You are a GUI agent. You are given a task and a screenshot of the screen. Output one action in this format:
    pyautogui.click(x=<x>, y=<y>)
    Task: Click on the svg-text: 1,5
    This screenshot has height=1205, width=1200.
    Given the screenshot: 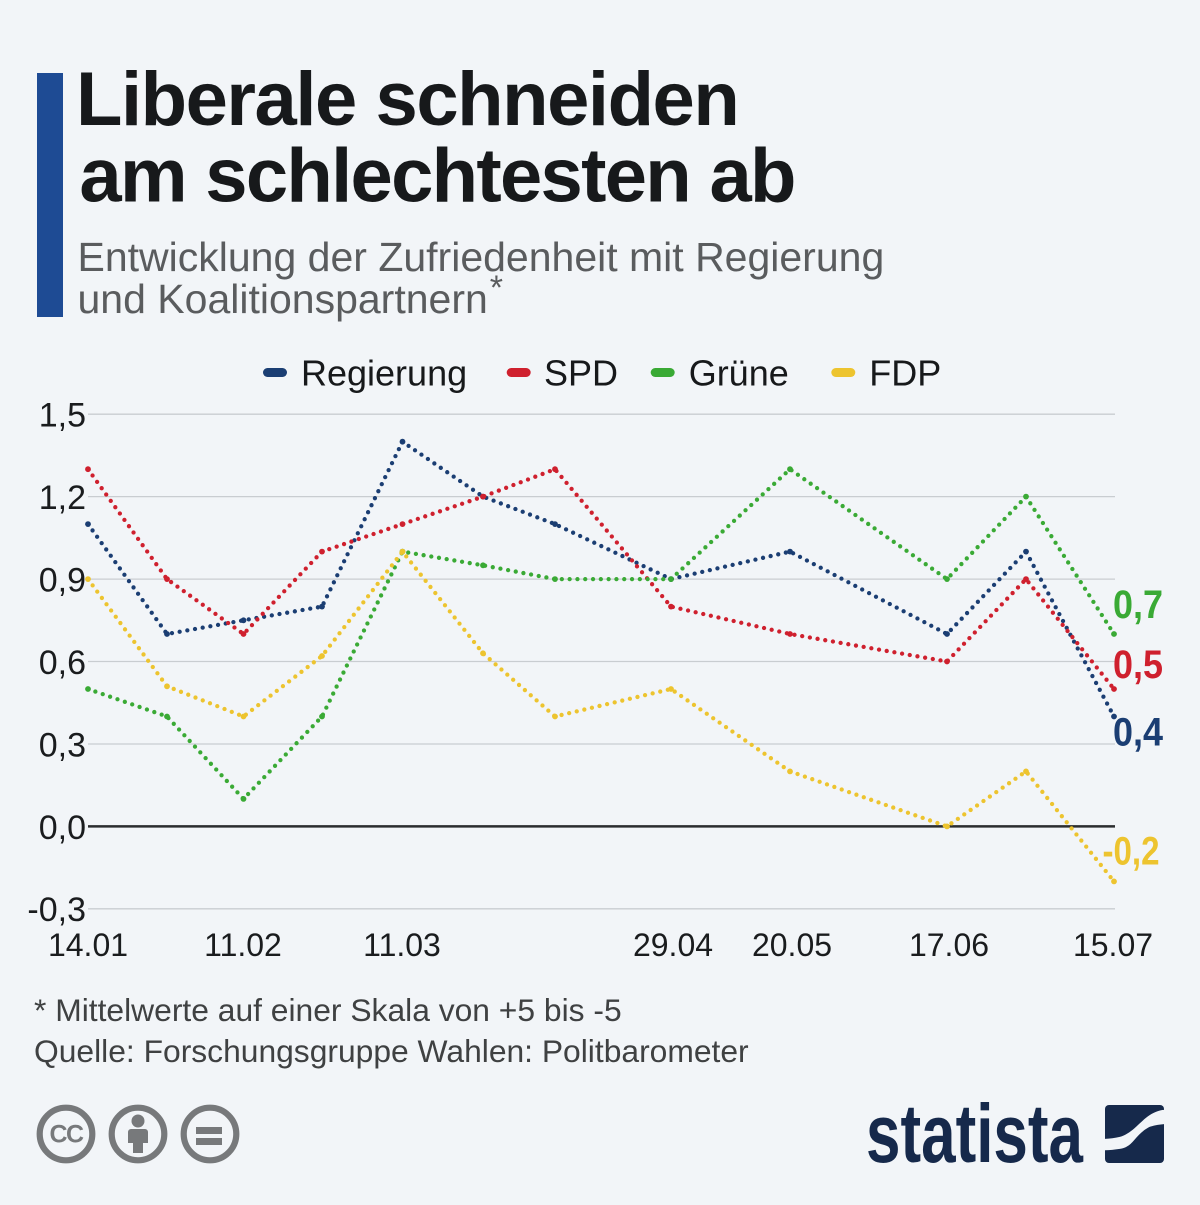 What is the action you would take?
    pyautogui.click(x=62, y=416)
    